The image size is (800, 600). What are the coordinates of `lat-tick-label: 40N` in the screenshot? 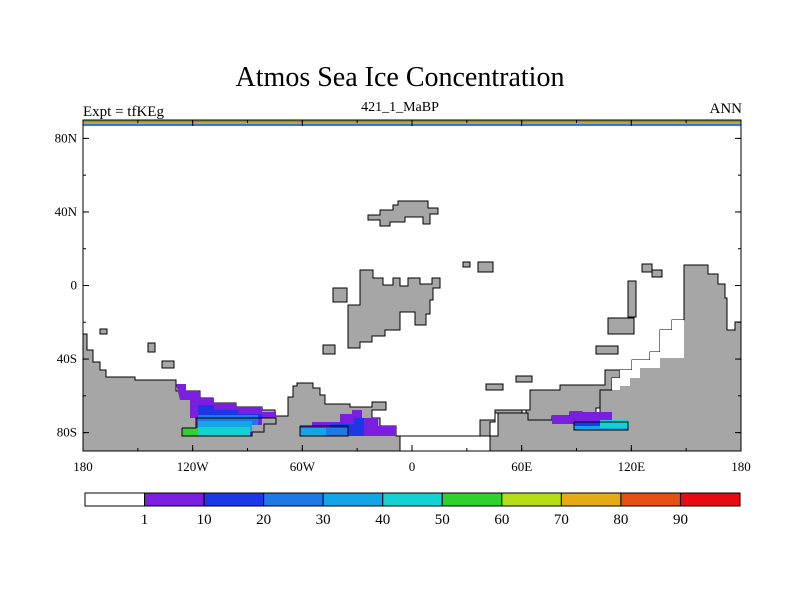 It's located at (66, 211).